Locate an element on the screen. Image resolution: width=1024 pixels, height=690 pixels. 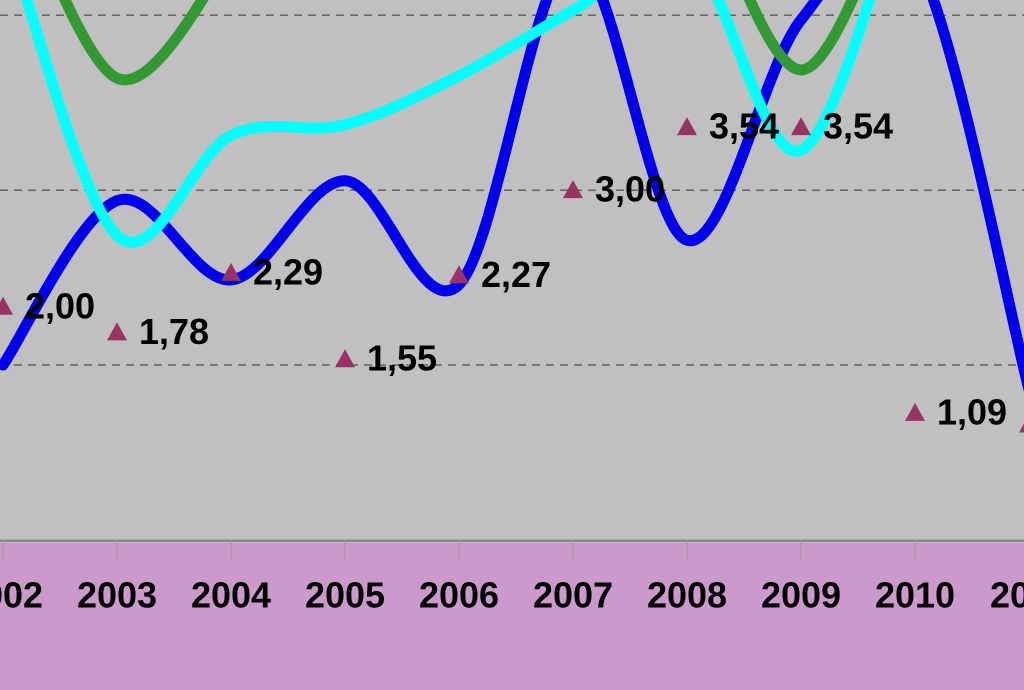
data-label: 2,29 is located at coordinates (288, 271).